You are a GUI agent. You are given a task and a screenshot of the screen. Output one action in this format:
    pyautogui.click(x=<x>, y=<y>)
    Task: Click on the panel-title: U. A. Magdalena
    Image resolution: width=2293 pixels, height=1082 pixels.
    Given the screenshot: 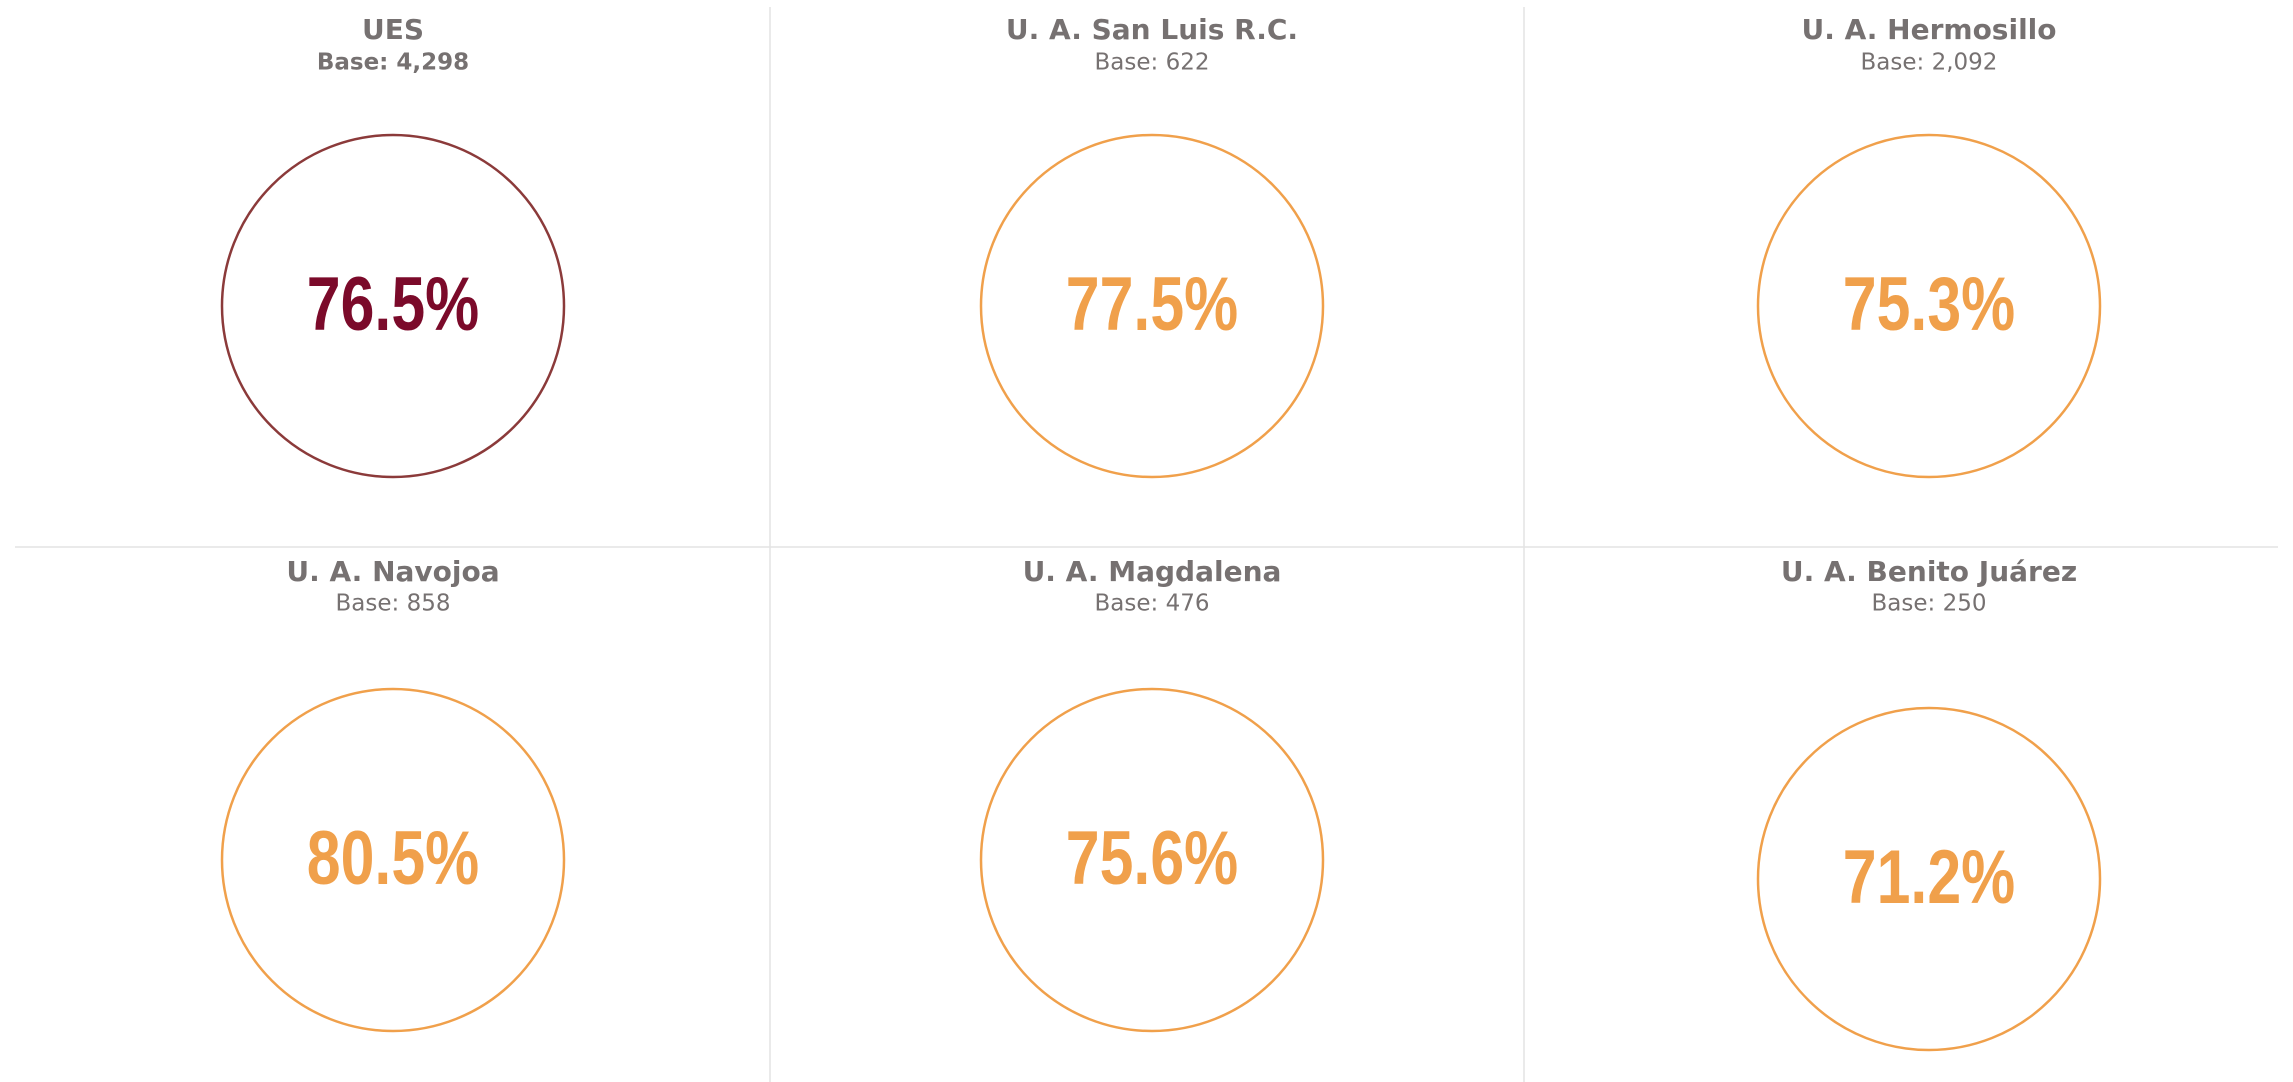 What is the action you would take?
    pyautogui.click(x=1152, y=571)
    